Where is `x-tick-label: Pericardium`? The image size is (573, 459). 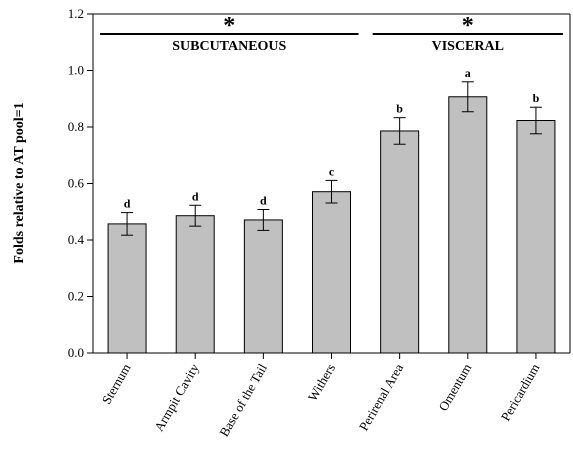
x-tick-label: Pericardium is located at coordinates (520, 392).